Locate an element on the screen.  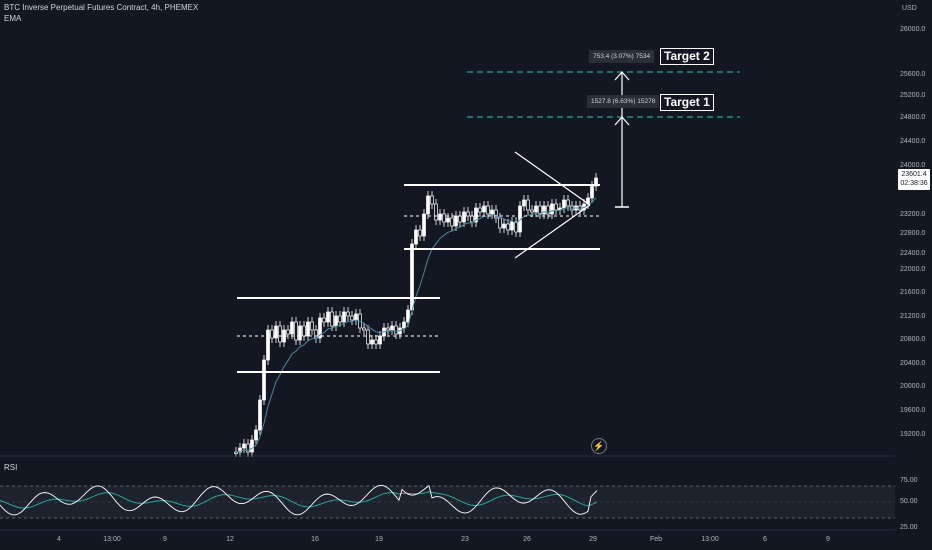
price-tick-label: 20000.0 is located at coordinates (913, 386).